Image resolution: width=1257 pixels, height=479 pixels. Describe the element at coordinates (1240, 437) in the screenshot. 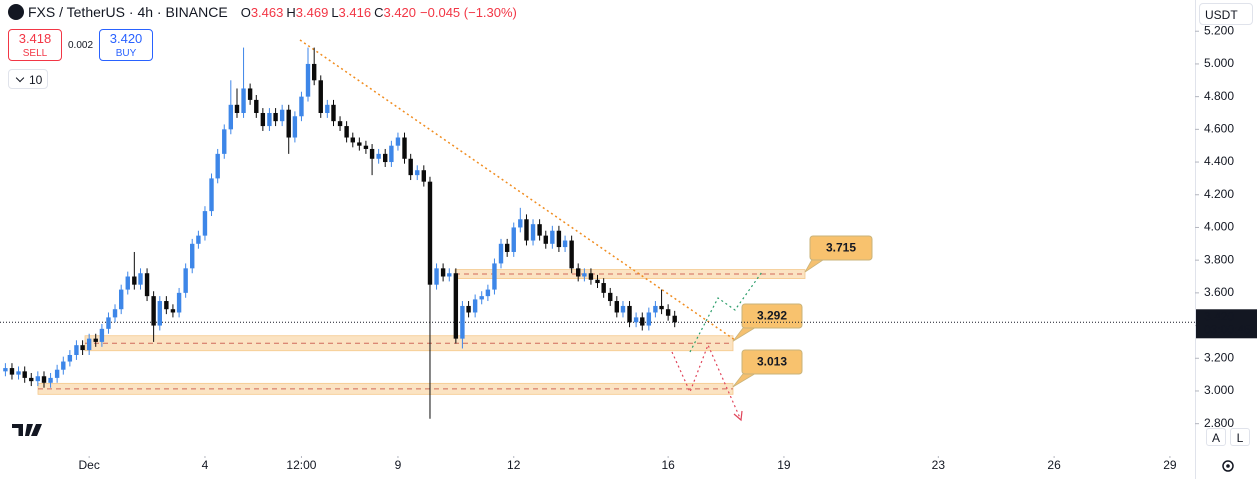

I see `log-scale-button: L` at that location.